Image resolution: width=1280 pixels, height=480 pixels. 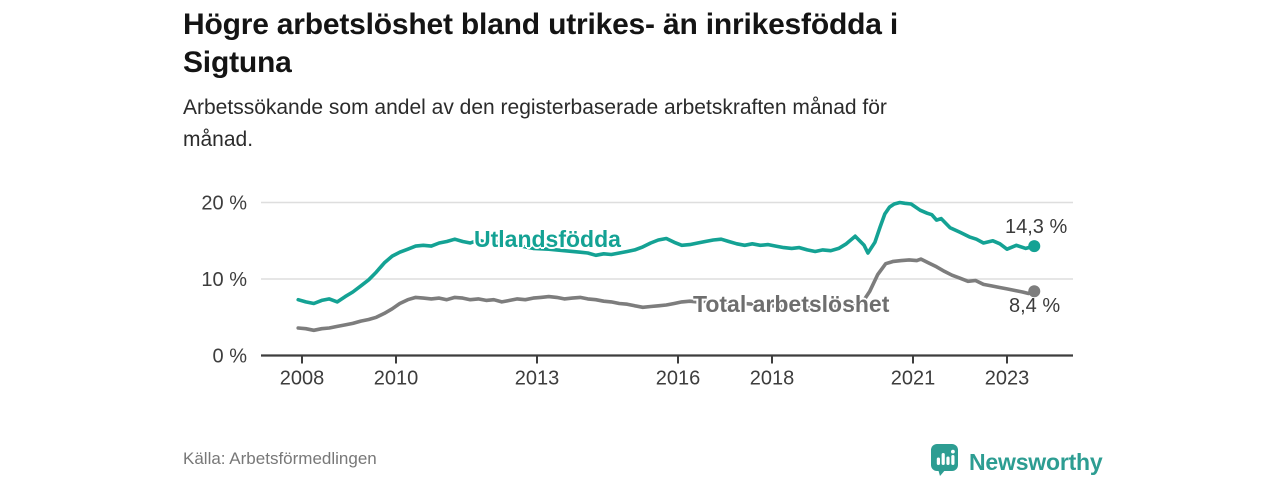 What do you see at coordinates (945, 461) in the screenshot?
I see `bar-chart-bubble-icon` at bounding box center [945, 461].